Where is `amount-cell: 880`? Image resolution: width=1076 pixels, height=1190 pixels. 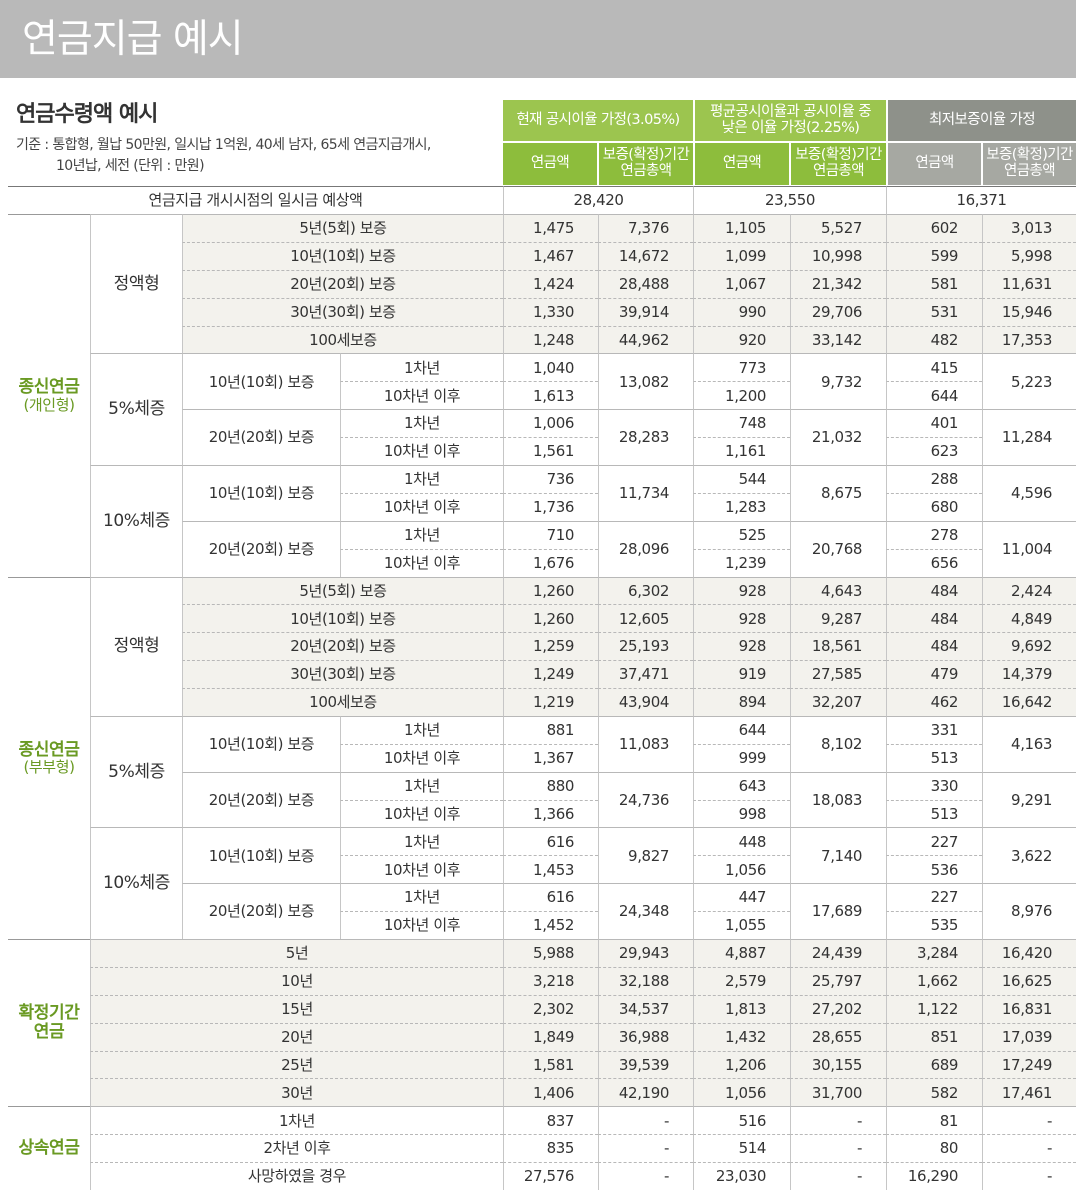
amount-cell: 880 is located at coordinates (550, 785).